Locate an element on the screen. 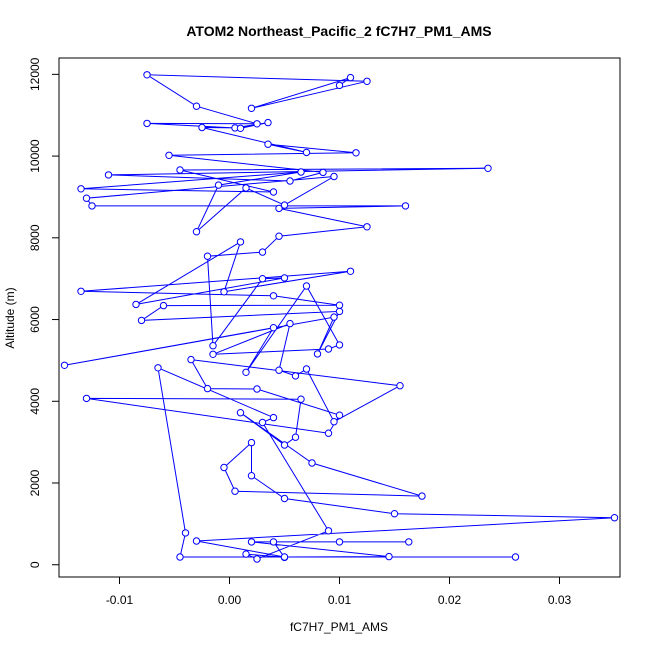 The width and height of the screenshot is (650, 650). y-axis-label: Altitude (m) is located at coordinates (10, 317).